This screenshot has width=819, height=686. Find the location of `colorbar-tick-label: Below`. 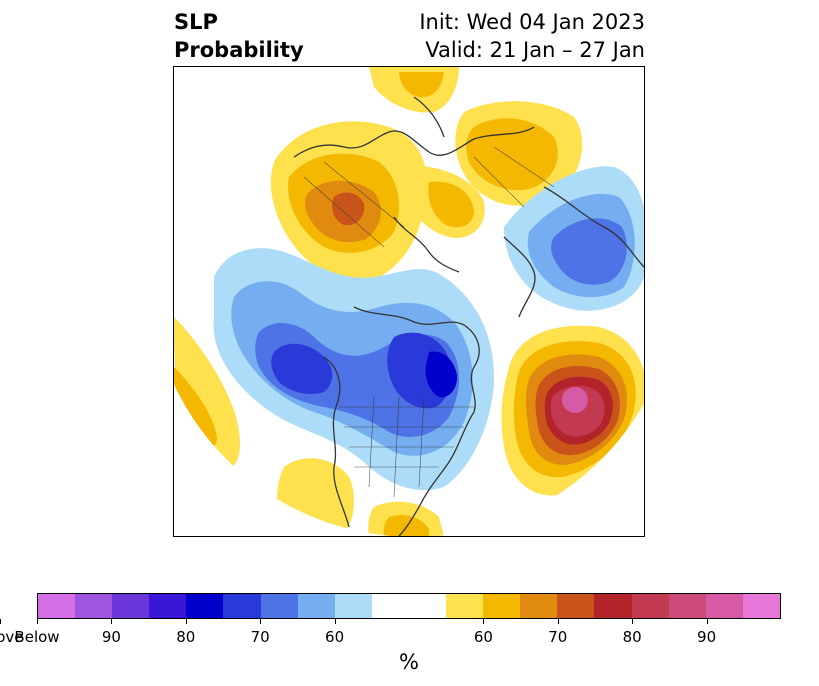

colorbar-tick-label: Below is located at coordinates (37, 637).